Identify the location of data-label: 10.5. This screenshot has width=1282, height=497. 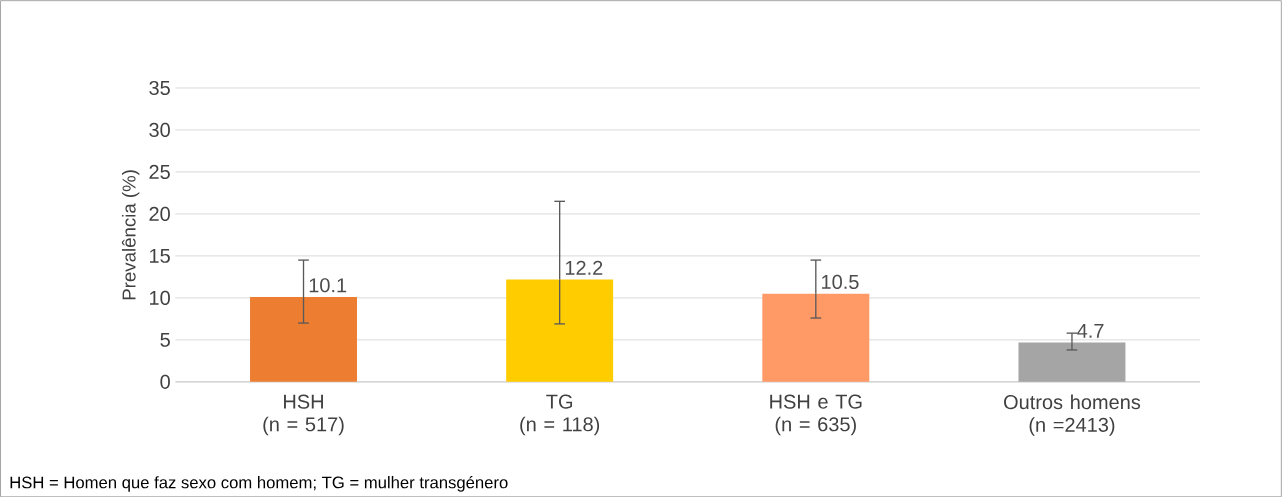
(840, 281).